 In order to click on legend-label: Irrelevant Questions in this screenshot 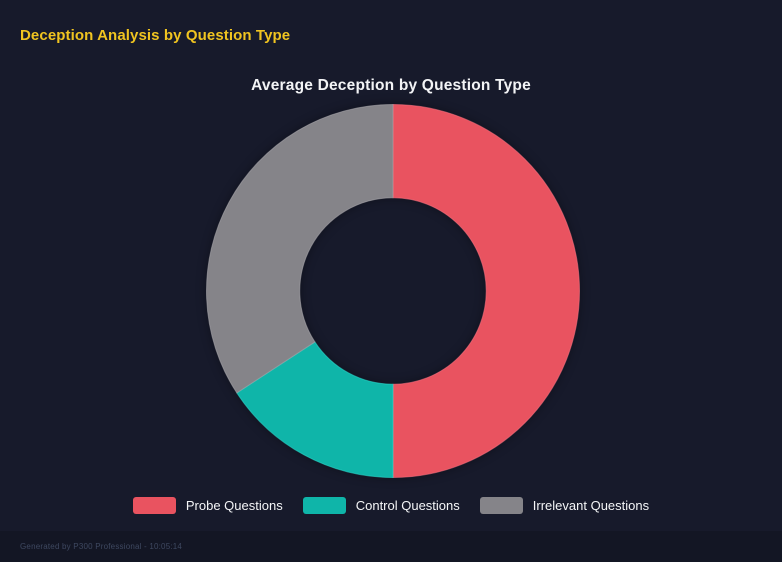, I will do `click(591, 505)`.